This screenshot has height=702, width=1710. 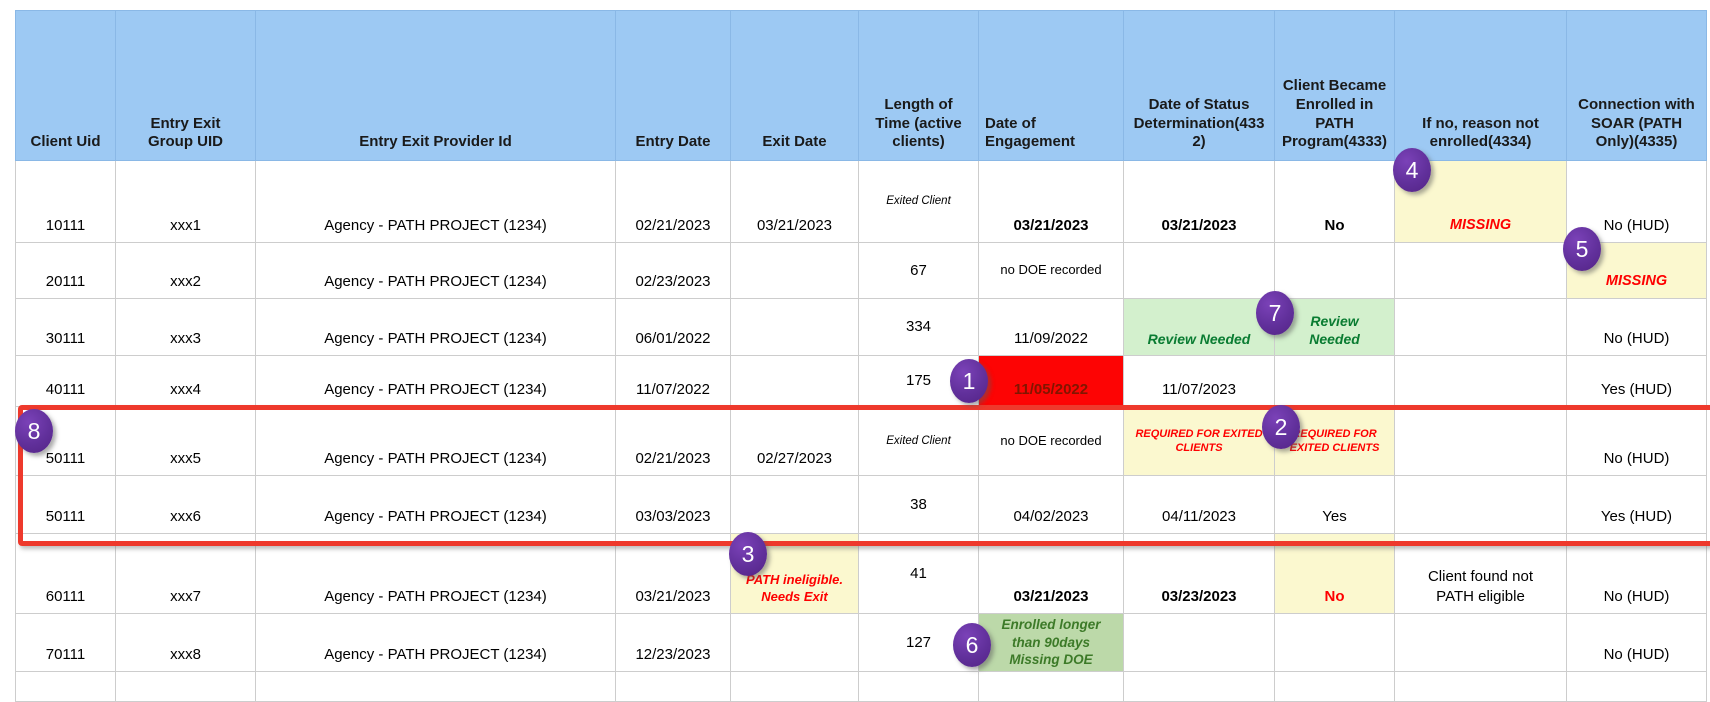 What do you see at coordinates (673, 642) in the screenshot?
I see `cell-entry_date: 12/23/2023` at bounding box center [673, 642].